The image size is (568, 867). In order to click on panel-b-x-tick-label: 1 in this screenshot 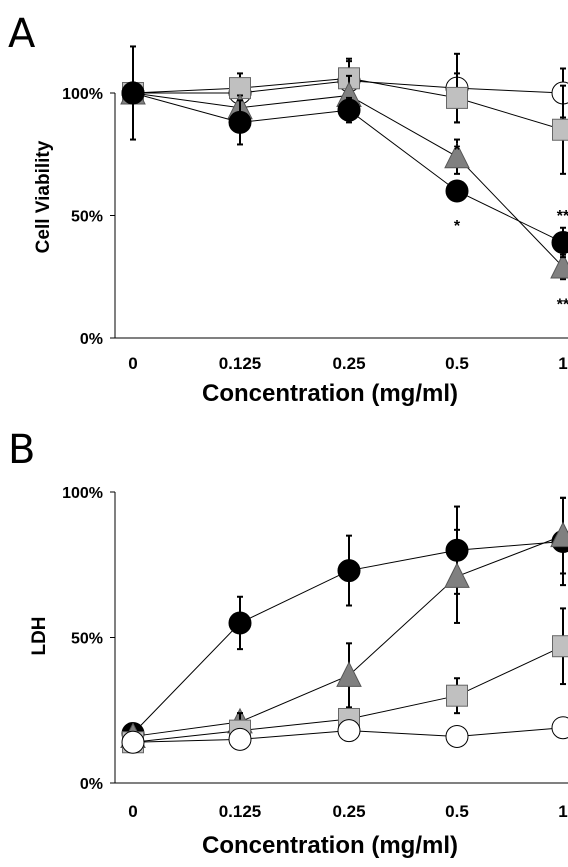, I will do `click(562, 811)`.